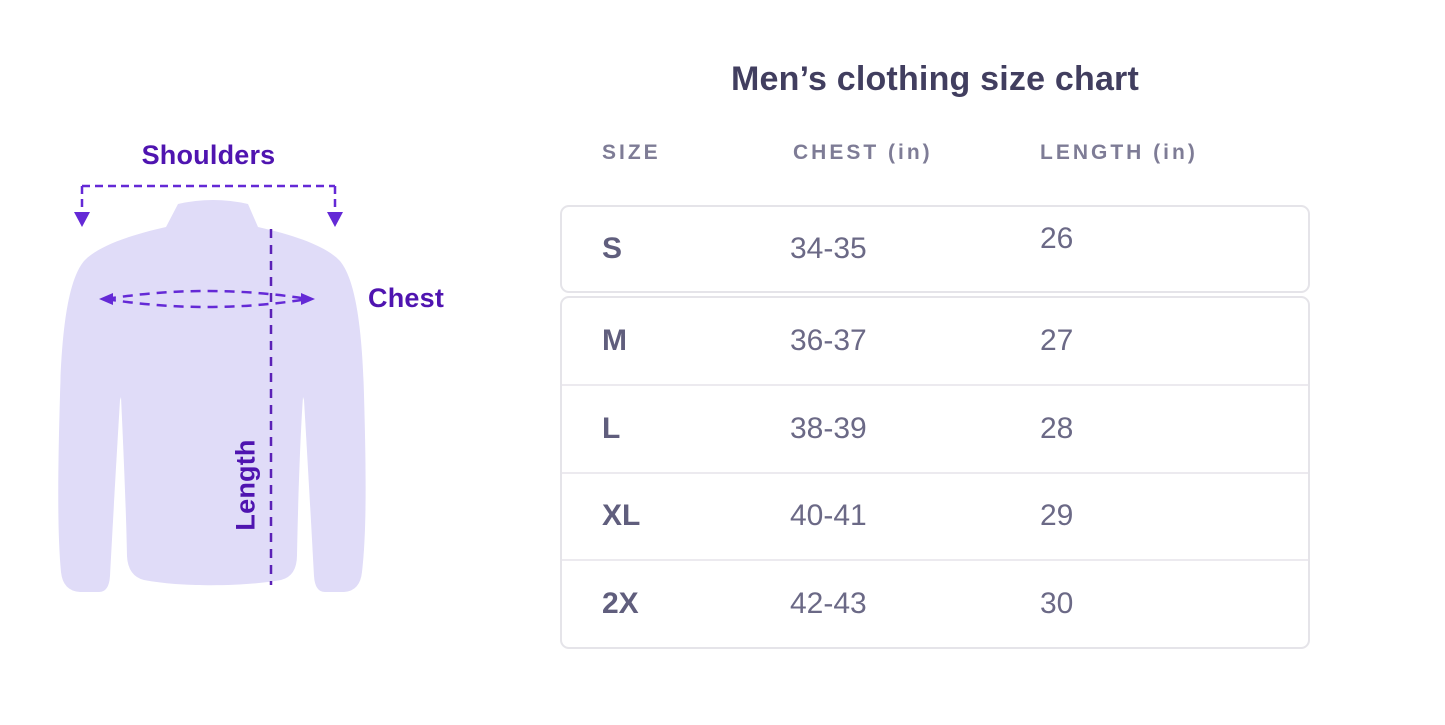  What do you see at coordinates (1119, 152) in the screenshot?
I see `column-header-length: LENGTH (in)` at bounding box center [1119, 152].